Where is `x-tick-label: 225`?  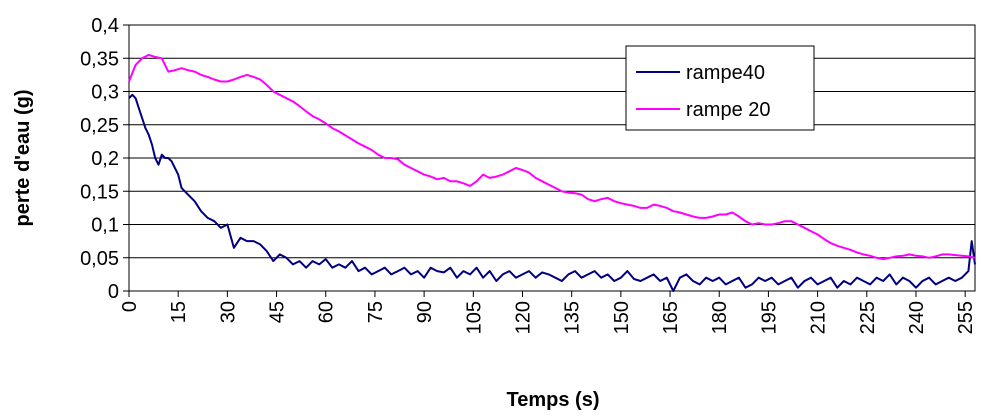
x-tick-label: 225 is located at coordinates (868, 317).